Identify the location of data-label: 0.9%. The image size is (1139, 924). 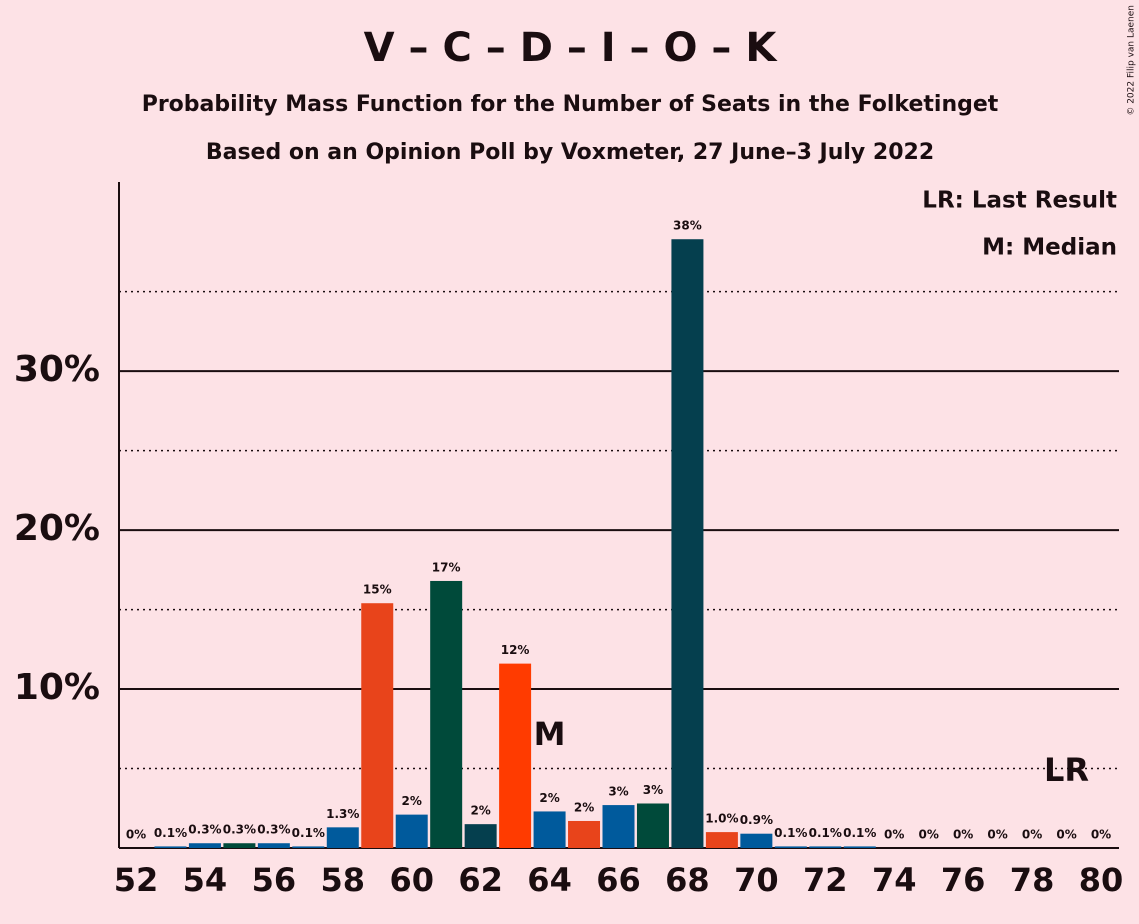
(756, 820).